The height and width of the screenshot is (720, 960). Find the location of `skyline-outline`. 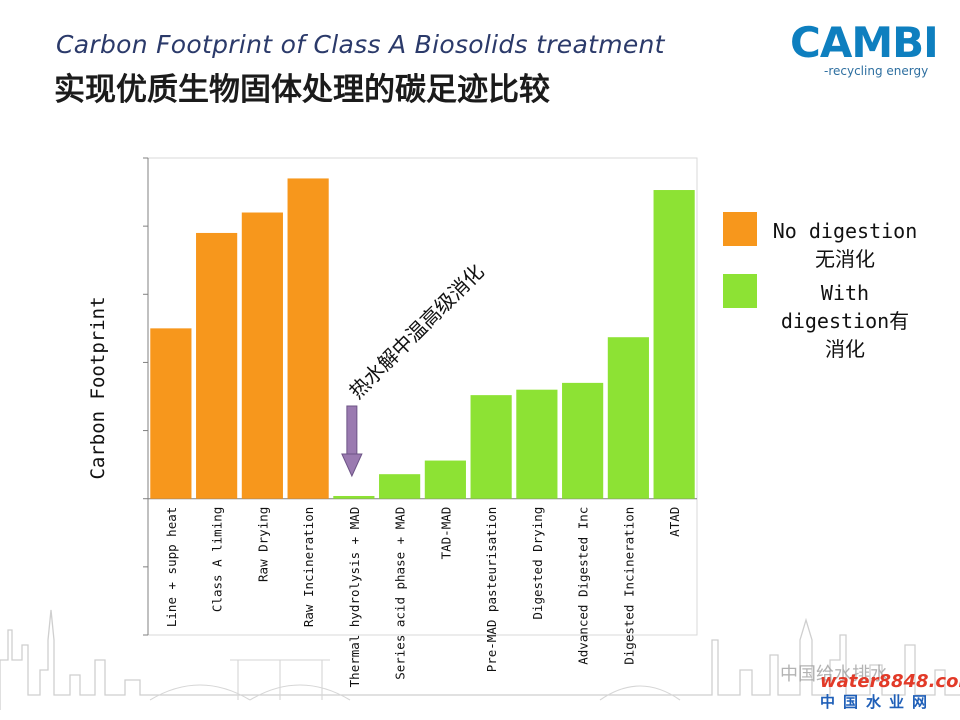

skyline-outline is located at coordinates (480, 659).